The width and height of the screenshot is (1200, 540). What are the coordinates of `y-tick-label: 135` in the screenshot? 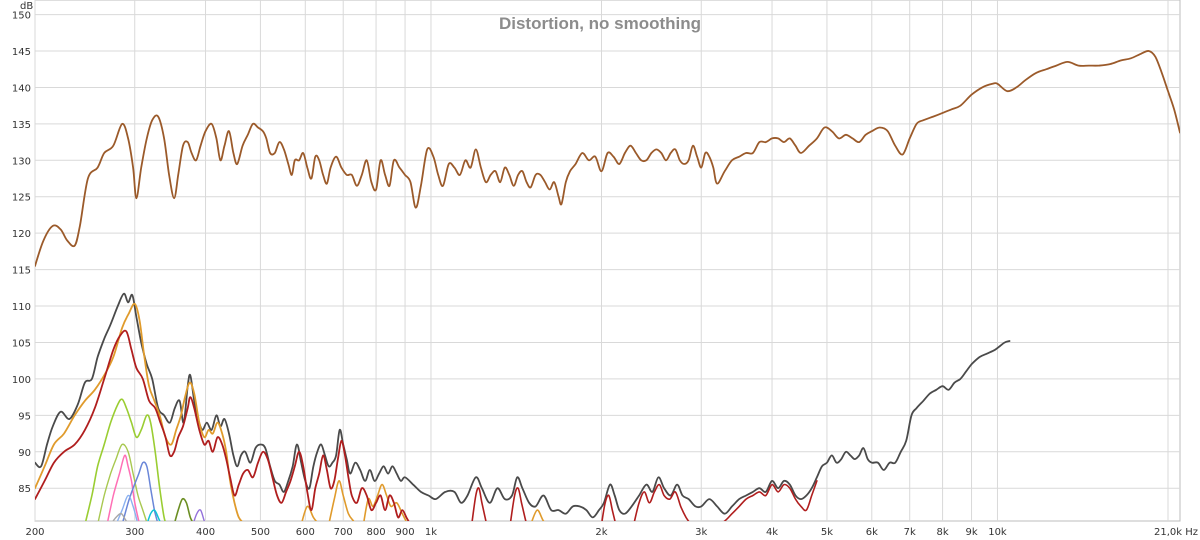 It's located at (21, 125).